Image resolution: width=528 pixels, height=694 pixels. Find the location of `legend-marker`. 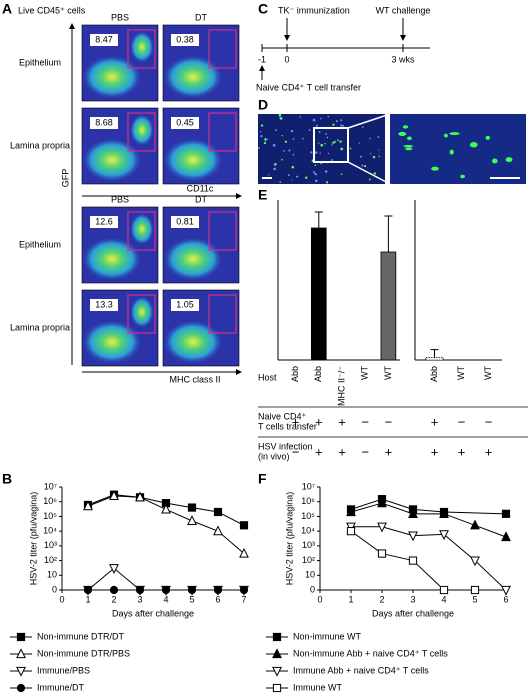

legend-marker is located at coordinates (277, 671).